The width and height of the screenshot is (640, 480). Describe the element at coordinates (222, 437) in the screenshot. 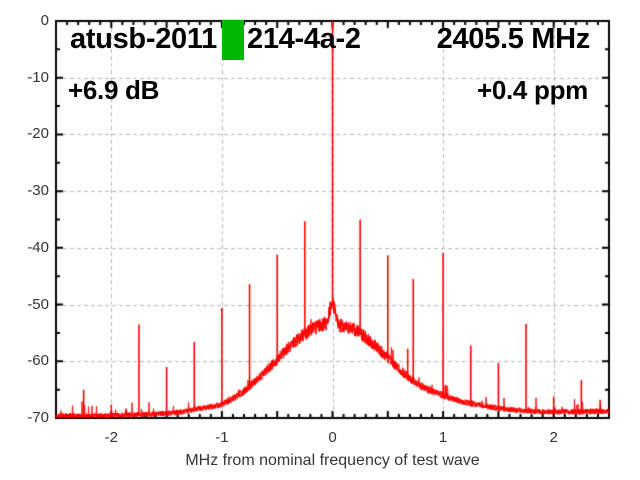

I see `x-tick-label: -1` at that location.